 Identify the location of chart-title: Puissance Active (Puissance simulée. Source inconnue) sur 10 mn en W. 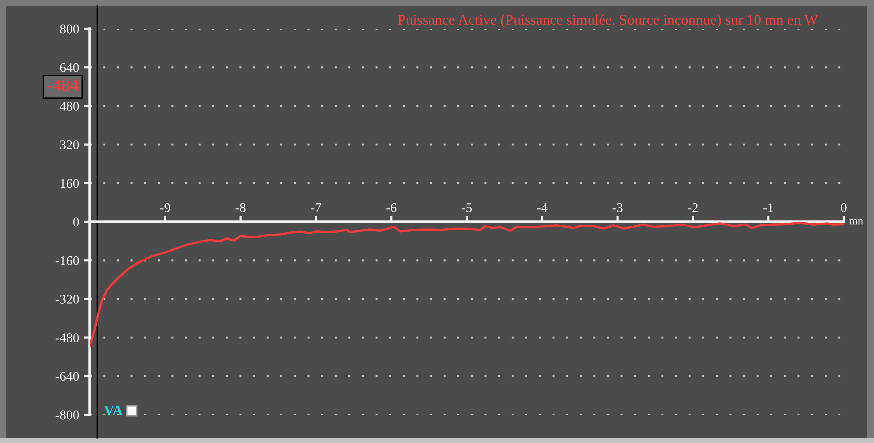
(608, 21).